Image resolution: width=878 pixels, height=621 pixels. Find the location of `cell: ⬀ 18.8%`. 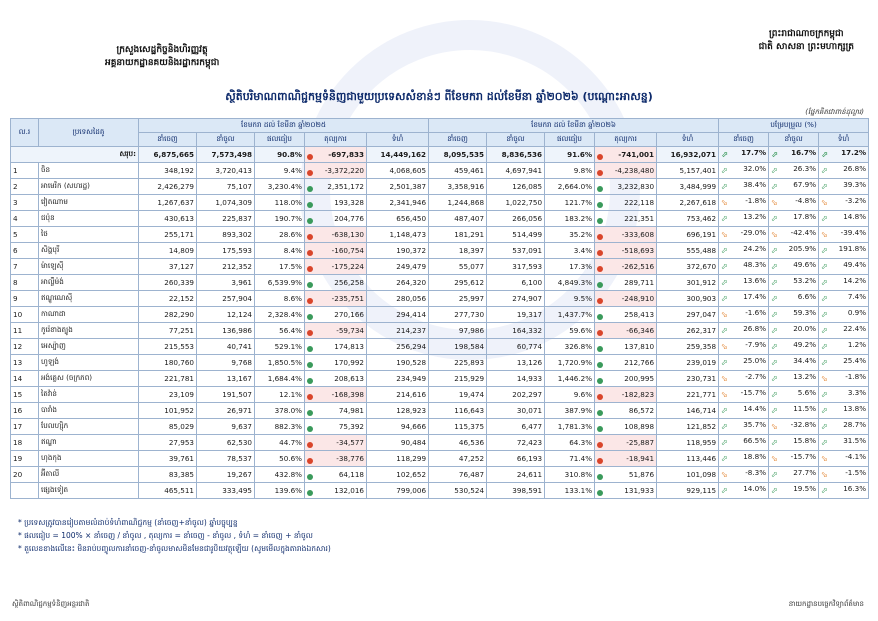

cell: ⬀ 18.8% is located at coordinates (744, 458).